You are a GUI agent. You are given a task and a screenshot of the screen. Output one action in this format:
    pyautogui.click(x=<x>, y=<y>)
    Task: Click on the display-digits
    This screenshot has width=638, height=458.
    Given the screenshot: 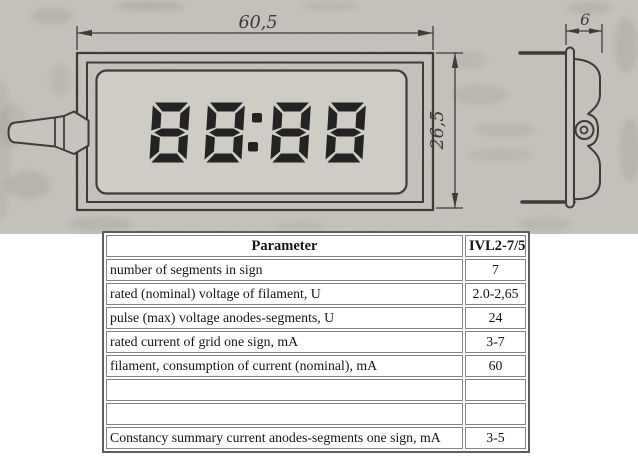 What is the action you would take?
    pyautogui.click(x=257, y=132)
    